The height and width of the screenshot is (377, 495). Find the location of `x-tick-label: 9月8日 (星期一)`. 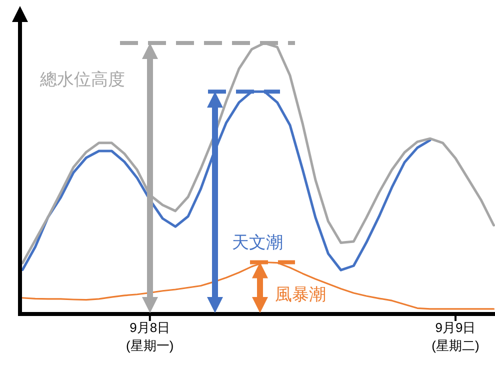

x-tick-label: 9月8日 (星期一) is located at coordinates (150, 336).